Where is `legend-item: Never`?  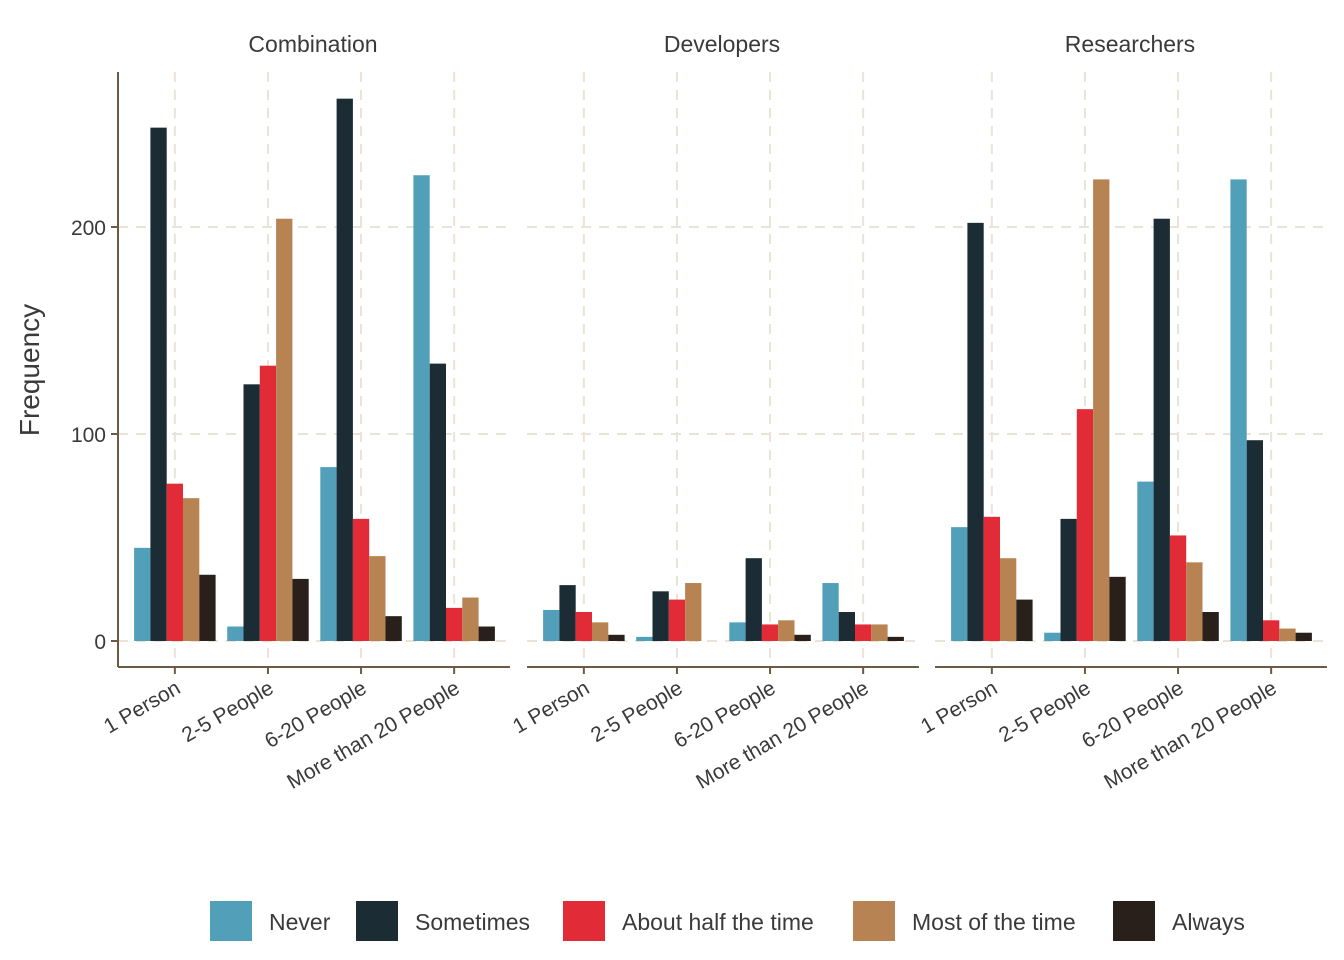 legend-item: Never is located at coordinates (270, 921).